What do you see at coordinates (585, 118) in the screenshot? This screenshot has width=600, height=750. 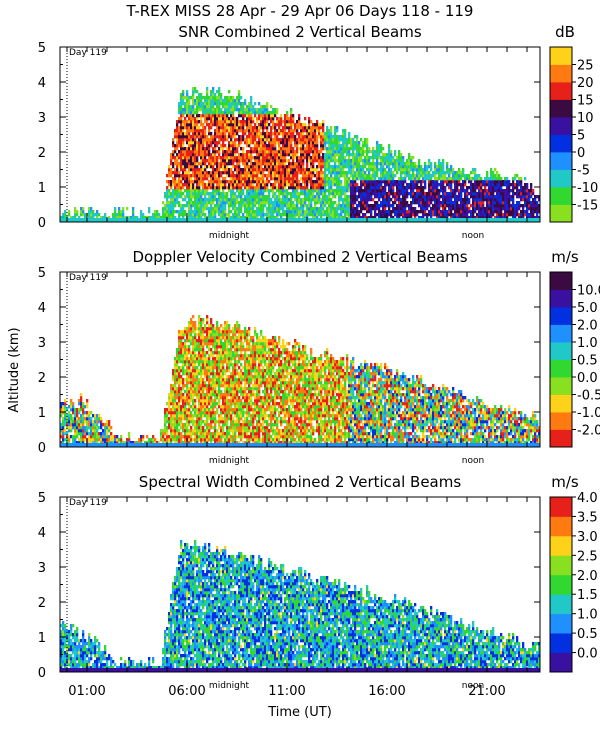 I see `colorbar-tick-label: 10` at bounding box center [585, 118].